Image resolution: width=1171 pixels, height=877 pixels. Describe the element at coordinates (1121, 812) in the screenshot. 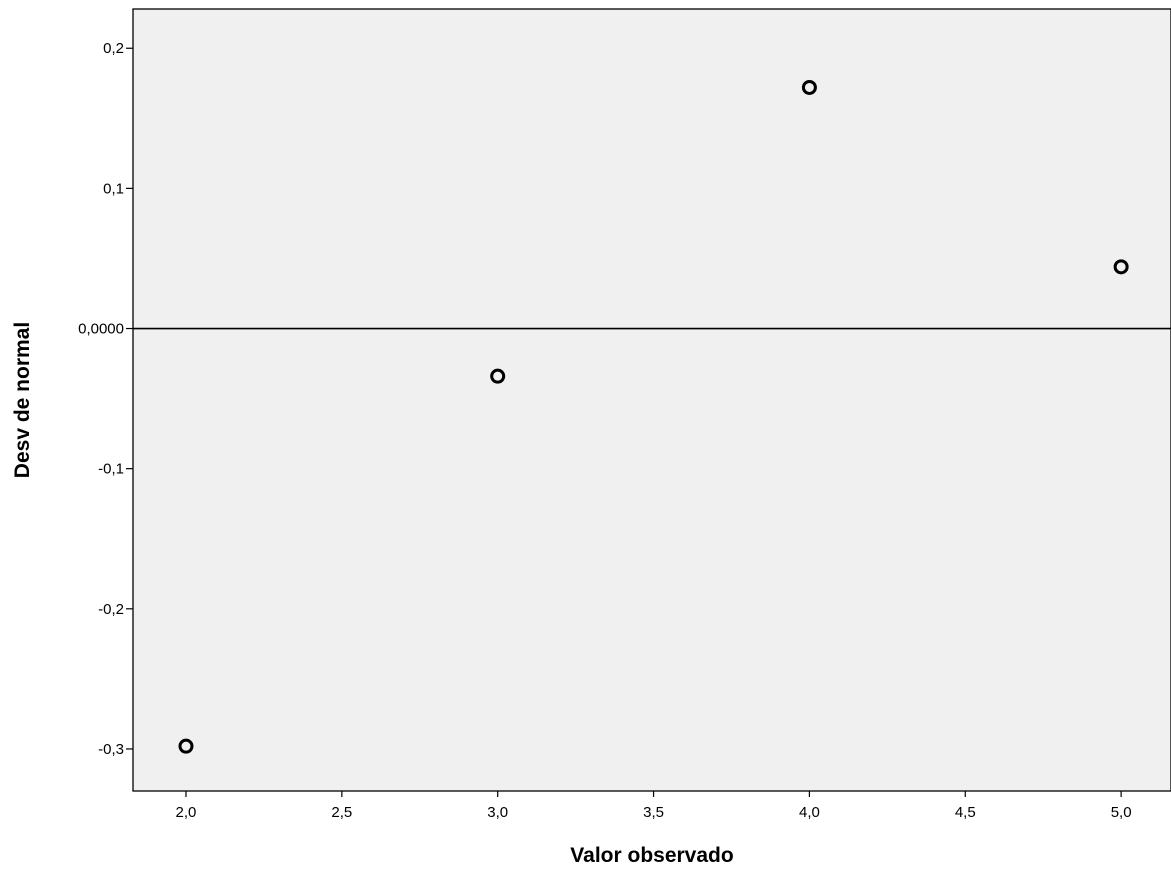

I see `x-tick-label: 5,0` at that location.